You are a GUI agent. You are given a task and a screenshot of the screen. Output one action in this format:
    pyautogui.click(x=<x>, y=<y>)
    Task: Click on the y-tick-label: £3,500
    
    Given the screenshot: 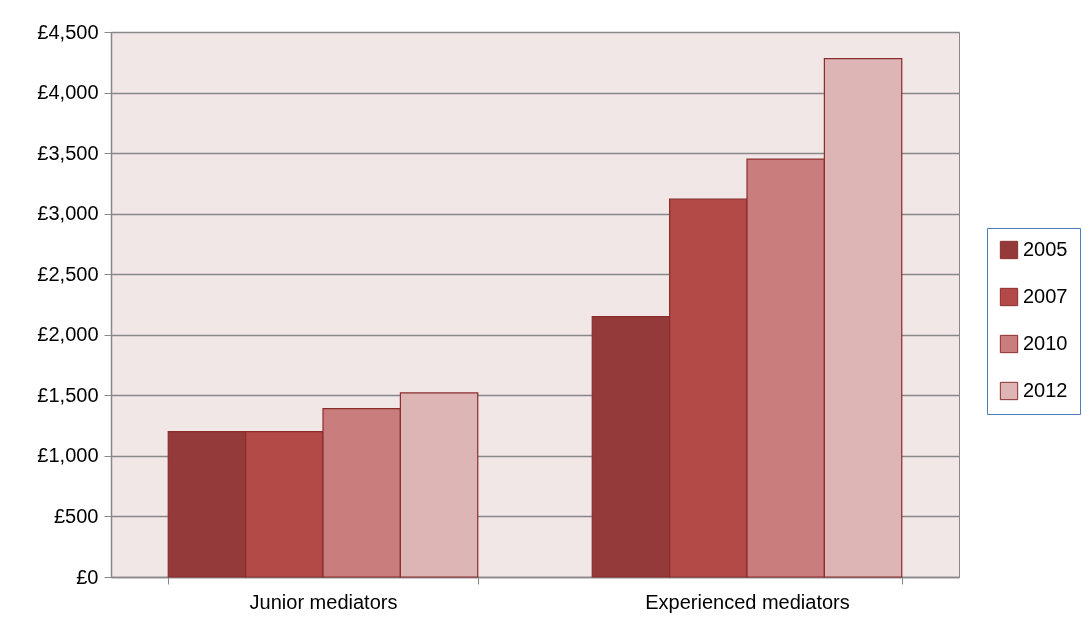 What is the action you would take?
    pyautogui.click(x=68, y=152)
    